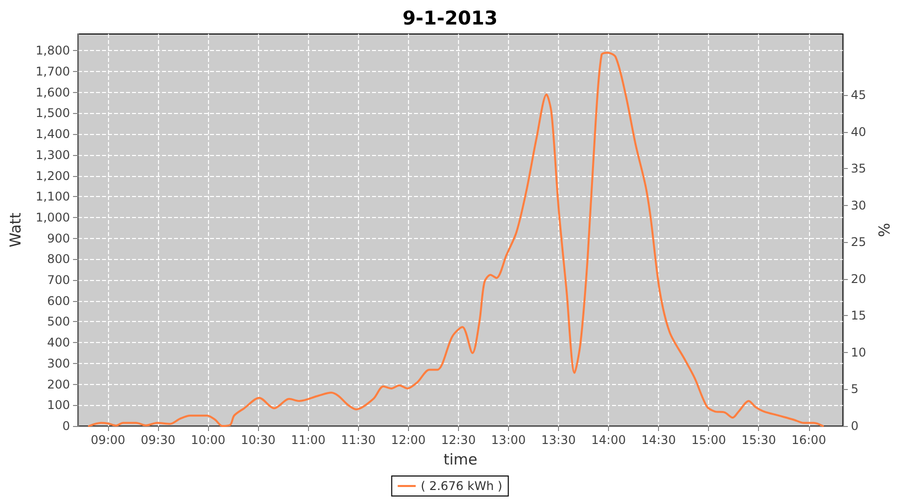 Image resolution: width=900 pixels, height=500 pixels. I want to click on y-tick-label: 900, so click(58, 238).